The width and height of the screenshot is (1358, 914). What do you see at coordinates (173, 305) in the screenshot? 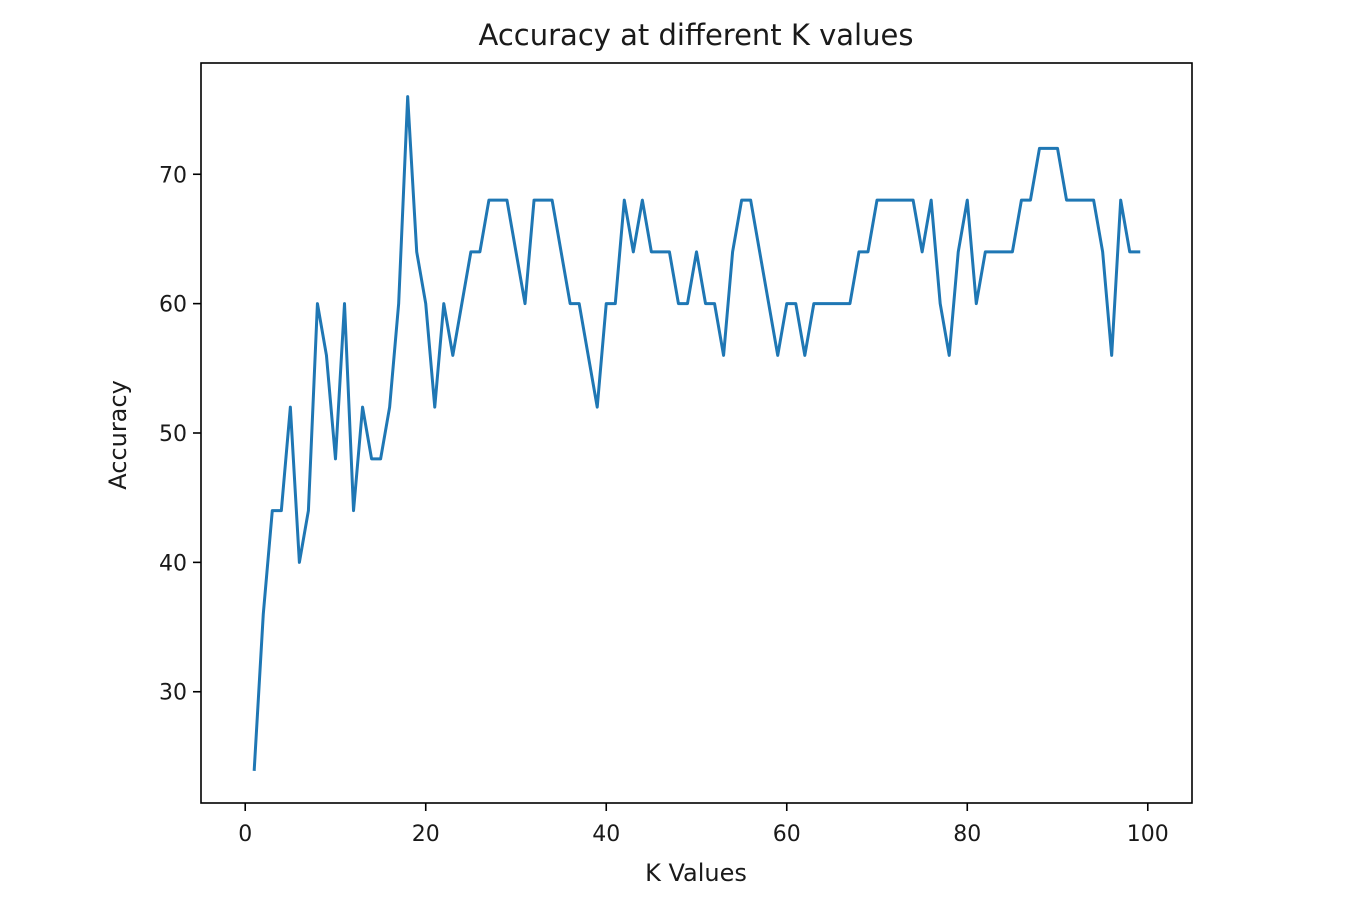
I see `y-tick-label: 60` at bounding box center [173, 305].